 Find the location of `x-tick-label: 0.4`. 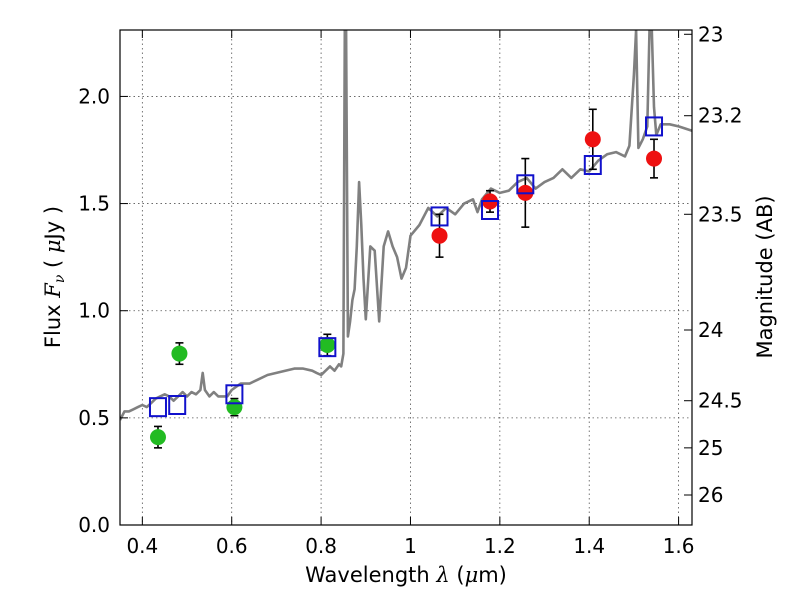

x-tick-label: 0.4 is located at coordinates (142, 546).